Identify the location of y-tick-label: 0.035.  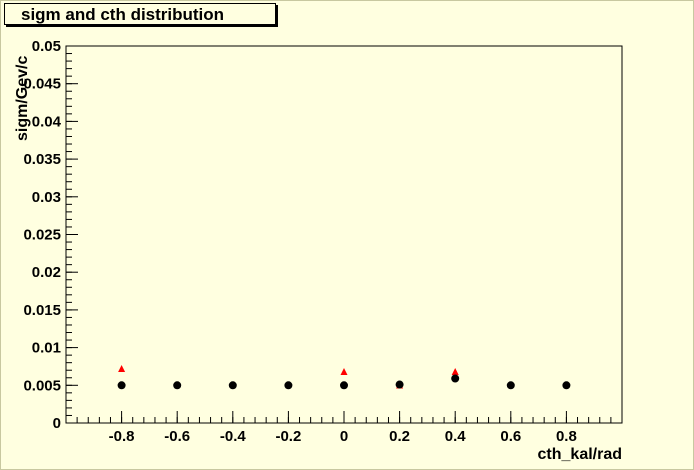
(42, 159).